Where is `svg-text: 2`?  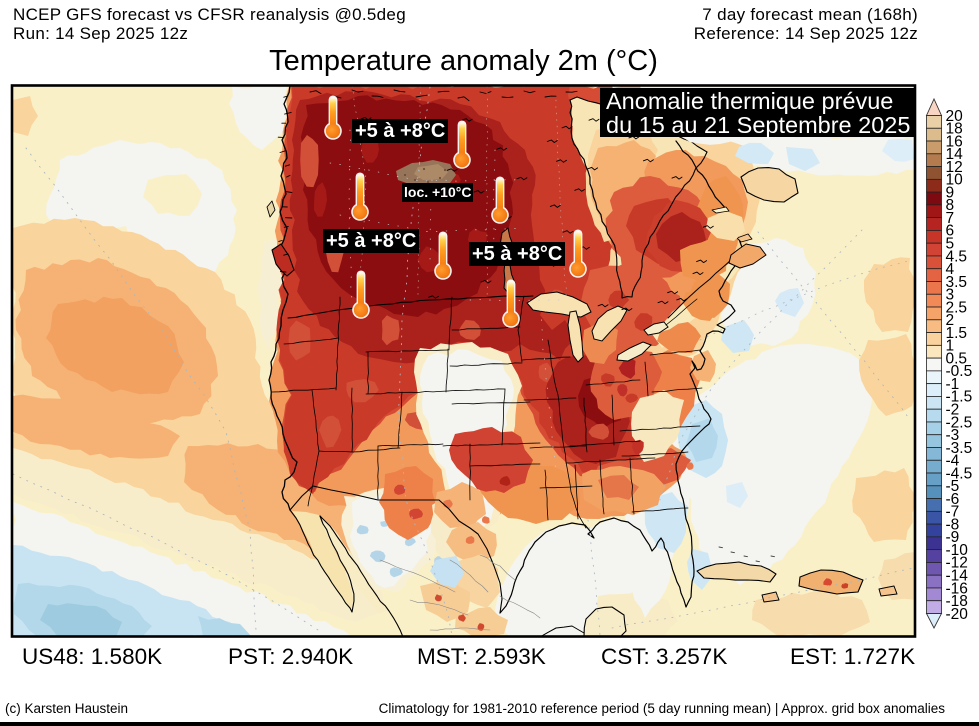
svg-text: 2 is located at coordinates (950, 320).